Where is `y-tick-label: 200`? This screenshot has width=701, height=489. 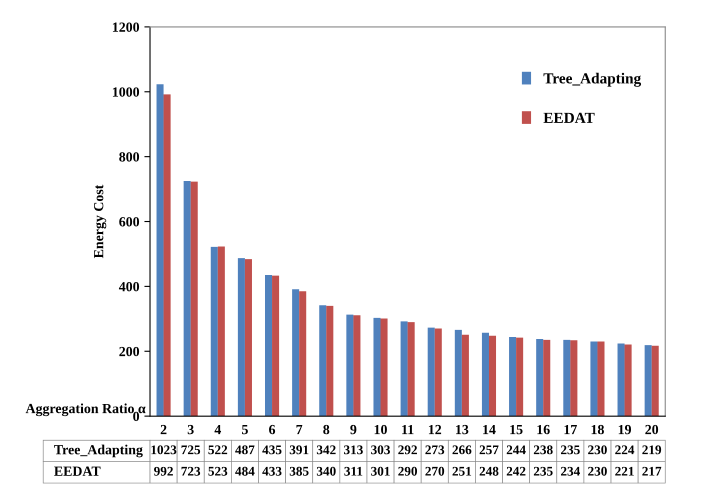 y-tick-label: 200 is located at coordinates (129, 351).